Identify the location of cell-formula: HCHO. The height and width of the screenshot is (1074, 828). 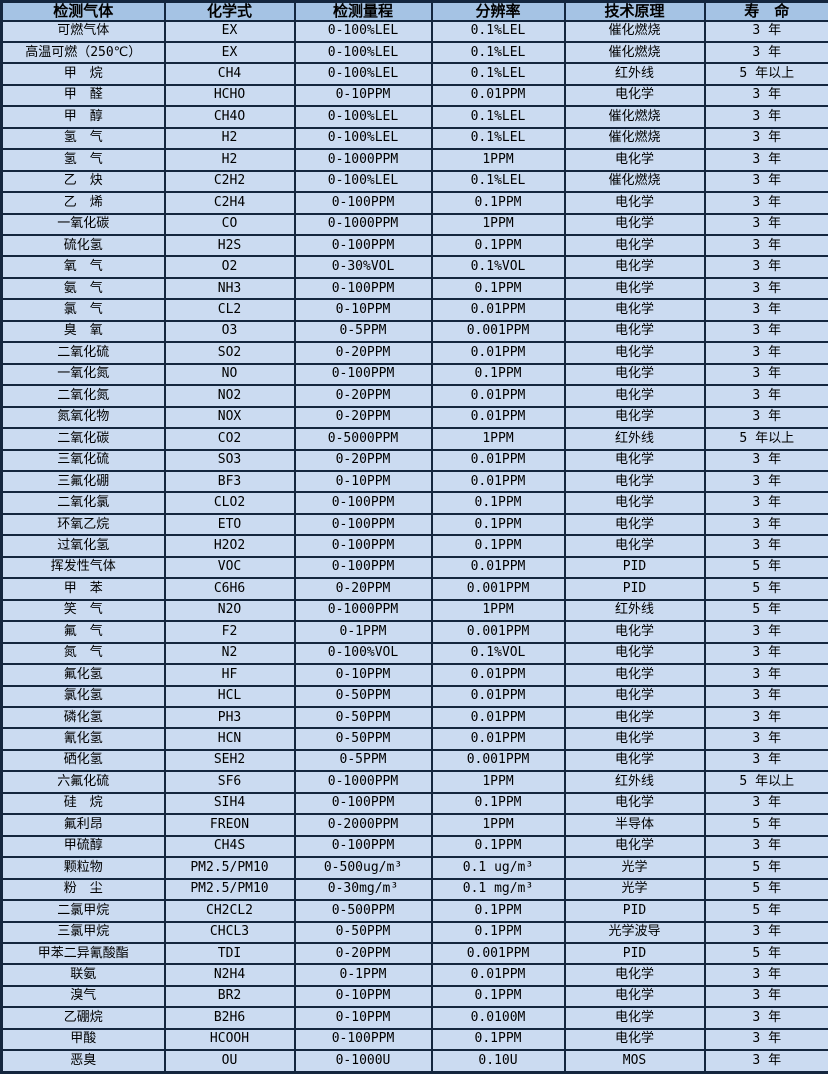
(229, 95).